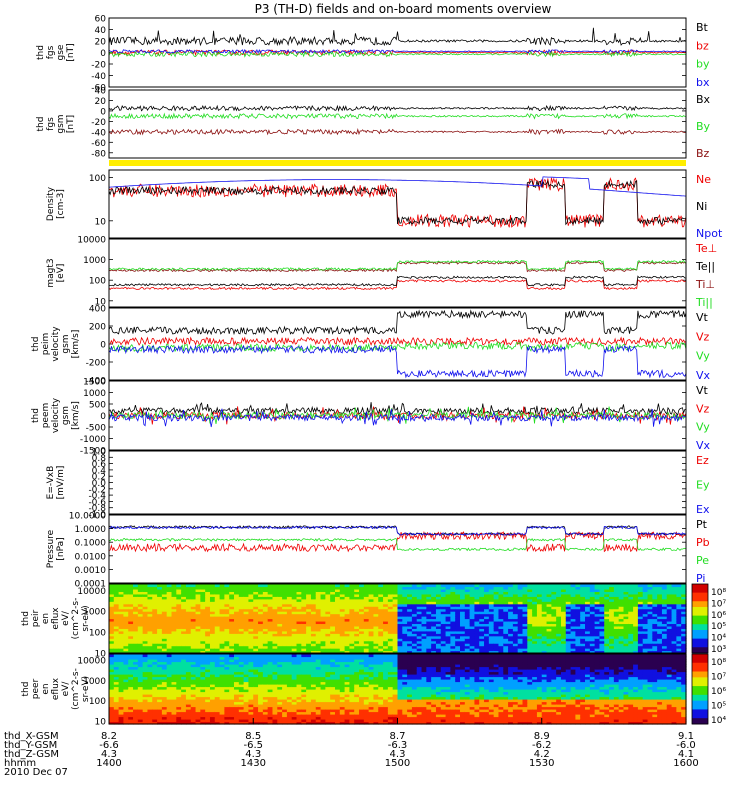  What do you see at coordinates (703, 485) in the screenshot?
I see `legend-label: Ey` at bounding box center [703, 485].